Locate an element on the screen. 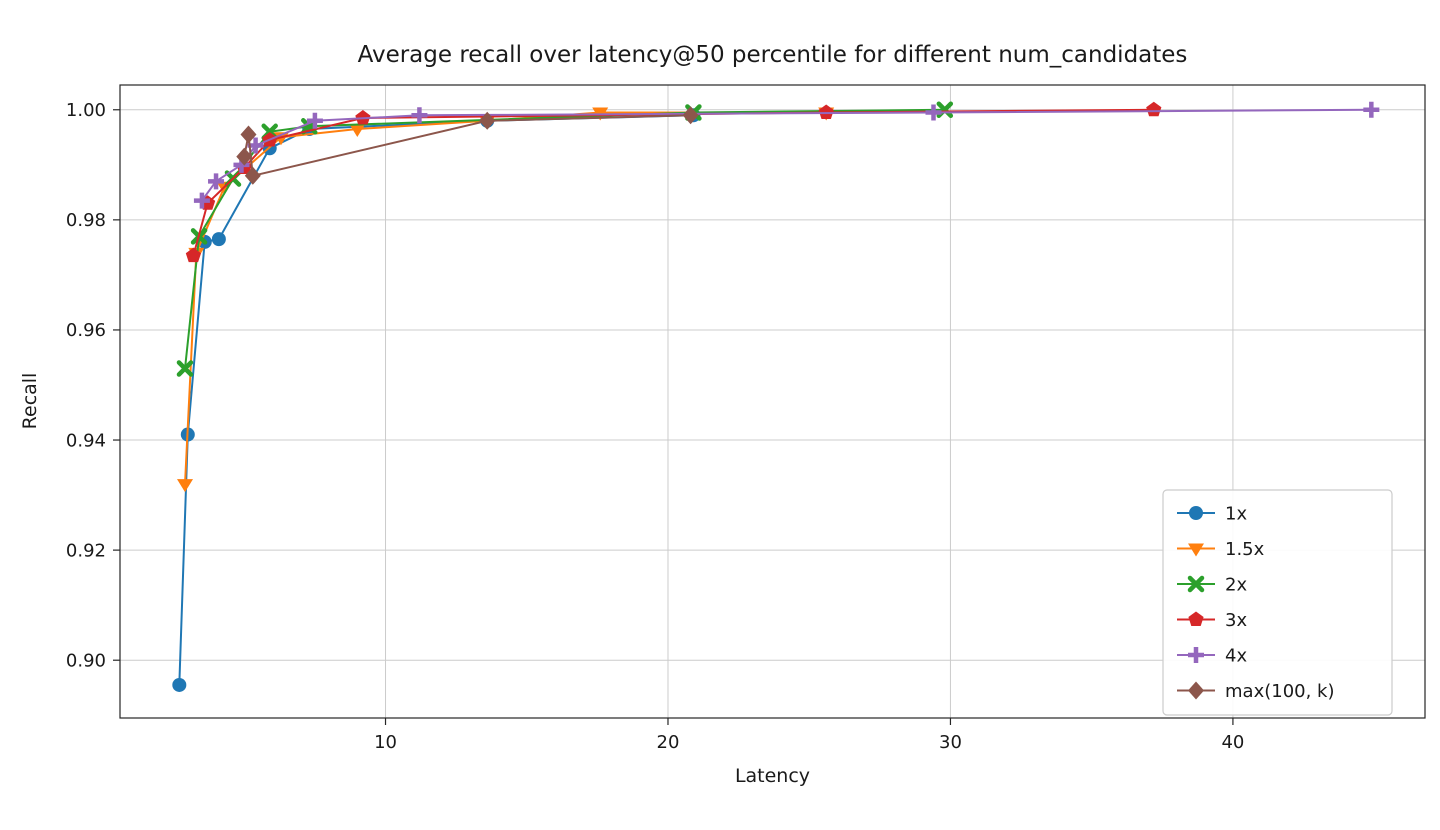 The image size is (1440, 830). y-tick-label: 0.98 is located at coordinates (86, 220).